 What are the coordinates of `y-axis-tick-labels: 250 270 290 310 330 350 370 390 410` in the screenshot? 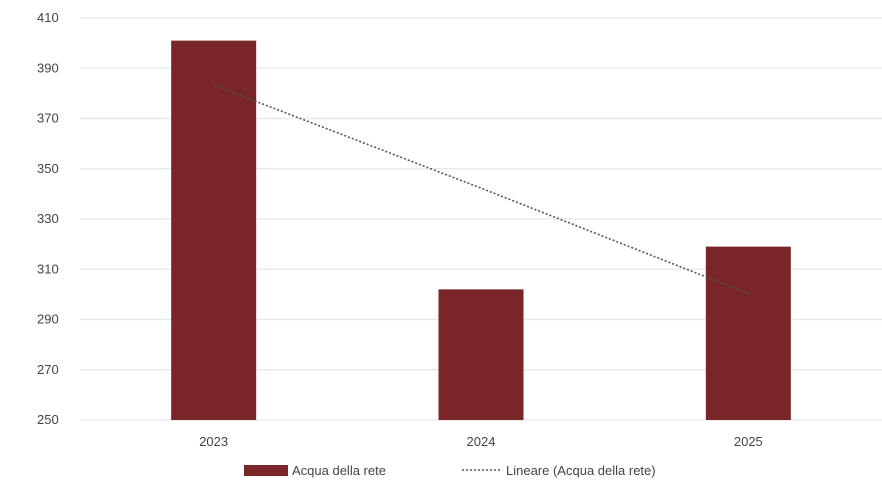 It's located at (48, 218).